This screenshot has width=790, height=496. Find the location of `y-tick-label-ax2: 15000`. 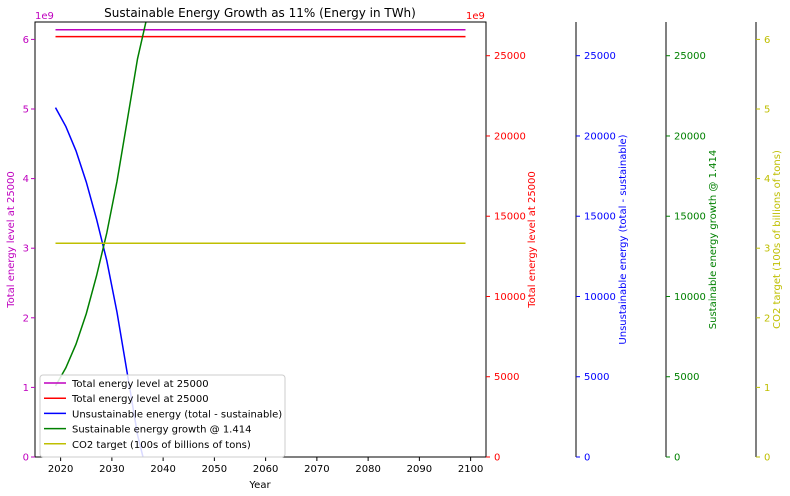

y-tick-label-ax2: 15000 is located at coordinates (510, 217).